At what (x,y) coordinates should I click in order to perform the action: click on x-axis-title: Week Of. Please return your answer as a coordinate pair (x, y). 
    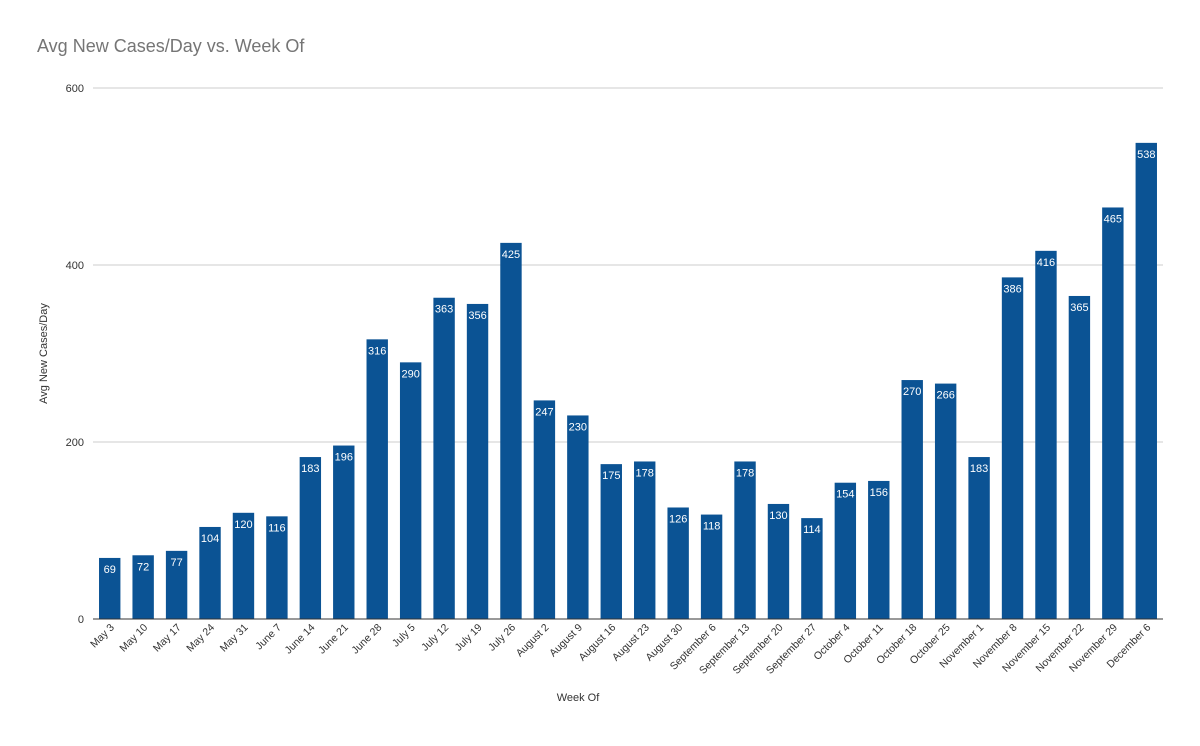
    Looking at the image, I should click on (579, 698).